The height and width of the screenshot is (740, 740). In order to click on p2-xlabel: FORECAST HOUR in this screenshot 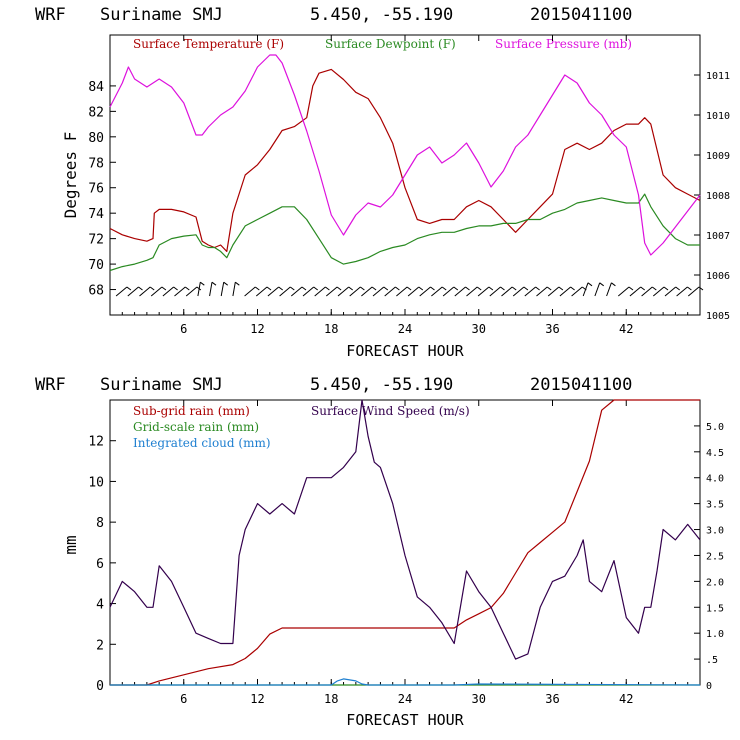, I will do `click(405, 720)`.